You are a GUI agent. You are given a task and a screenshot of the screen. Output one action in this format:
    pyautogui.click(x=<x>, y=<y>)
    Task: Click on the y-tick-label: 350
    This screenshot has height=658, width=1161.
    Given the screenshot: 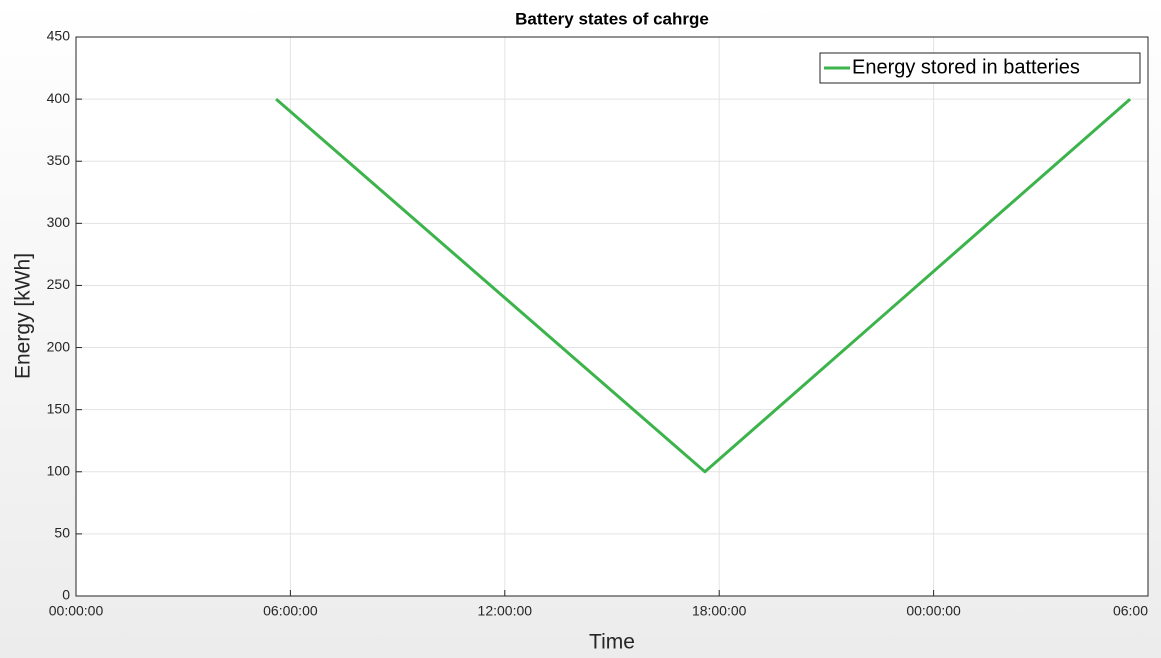 What is the action you would take?
    pyautogui.click(x=59, y=160)
    